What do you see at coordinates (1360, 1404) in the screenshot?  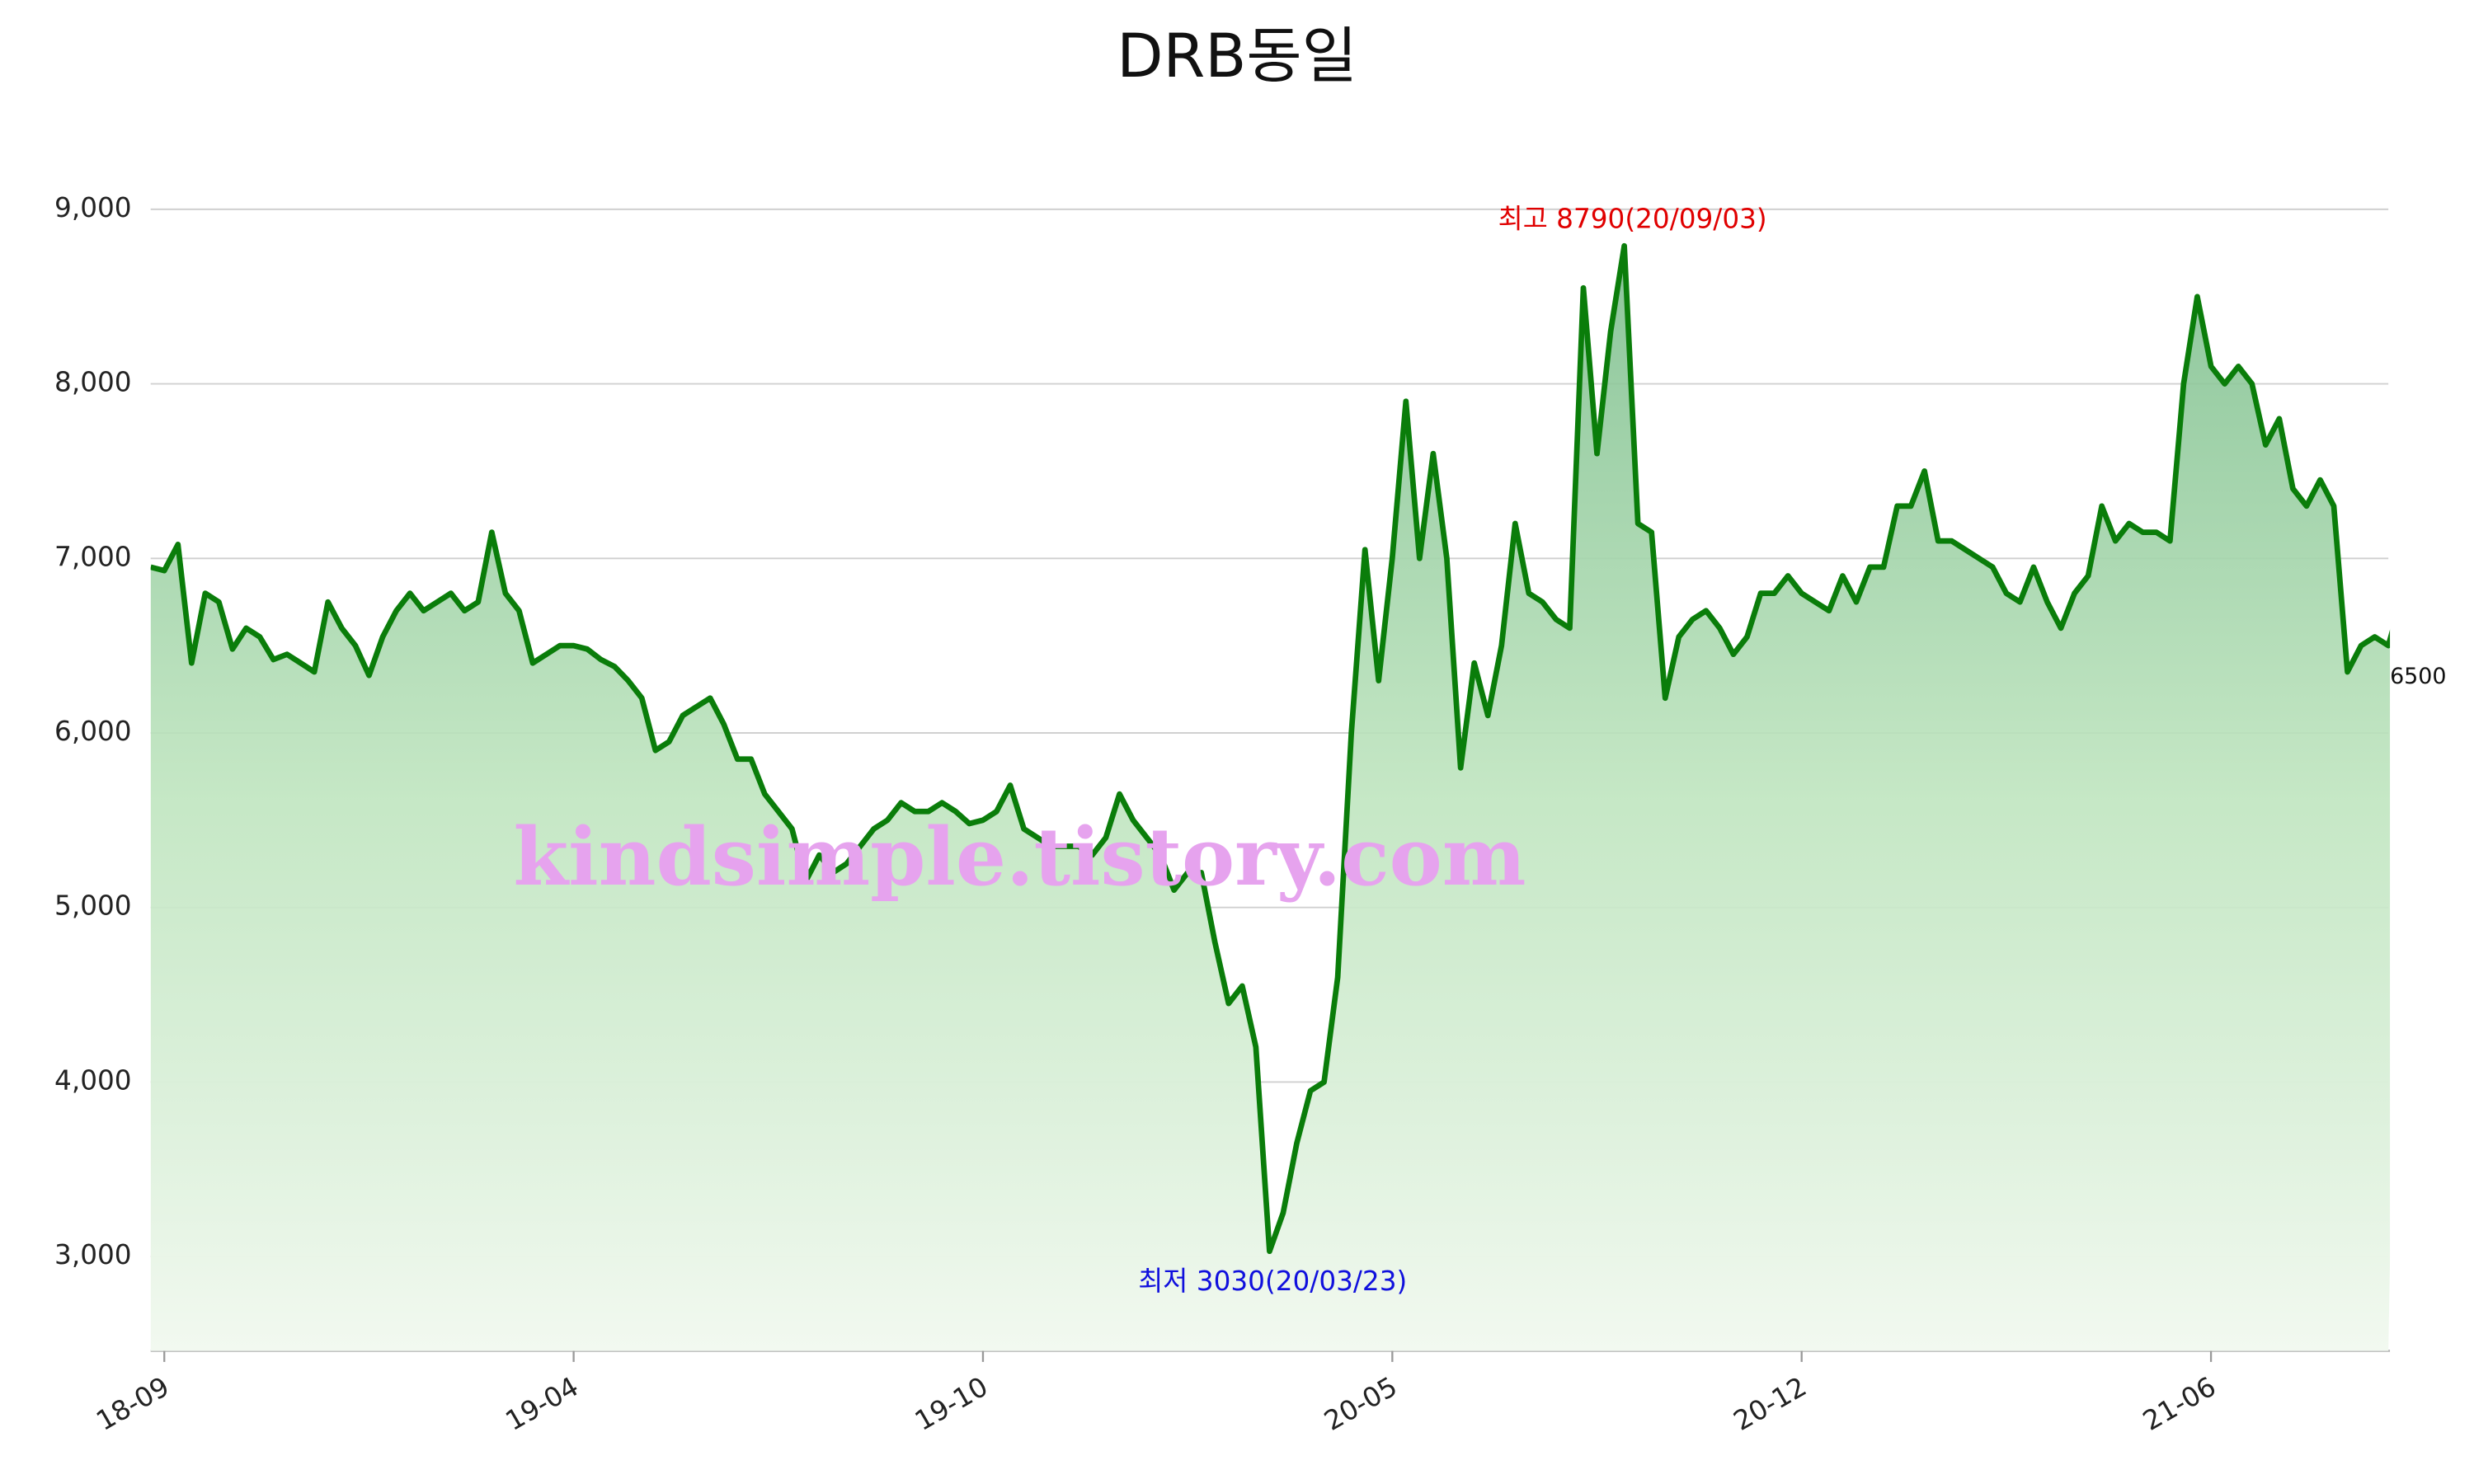 I see `x-tick-label: 20-05` at bounding box center [1360, 1404].